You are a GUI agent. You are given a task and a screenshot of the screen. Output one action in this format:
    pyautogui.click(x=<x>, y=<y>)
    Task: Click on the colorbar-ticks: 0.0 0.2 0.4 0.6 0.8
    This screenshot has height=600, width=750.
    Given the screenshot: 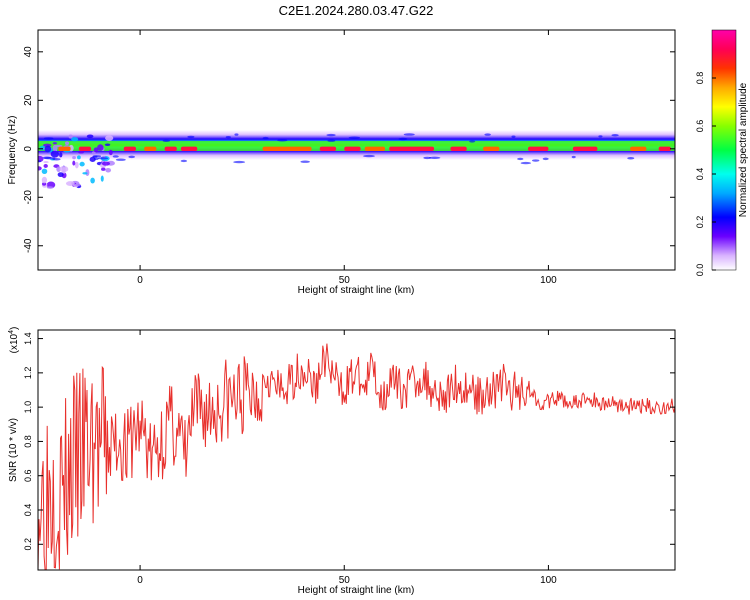 What is the action you would take?
    pyautogui.click(x=705, y=174)
    